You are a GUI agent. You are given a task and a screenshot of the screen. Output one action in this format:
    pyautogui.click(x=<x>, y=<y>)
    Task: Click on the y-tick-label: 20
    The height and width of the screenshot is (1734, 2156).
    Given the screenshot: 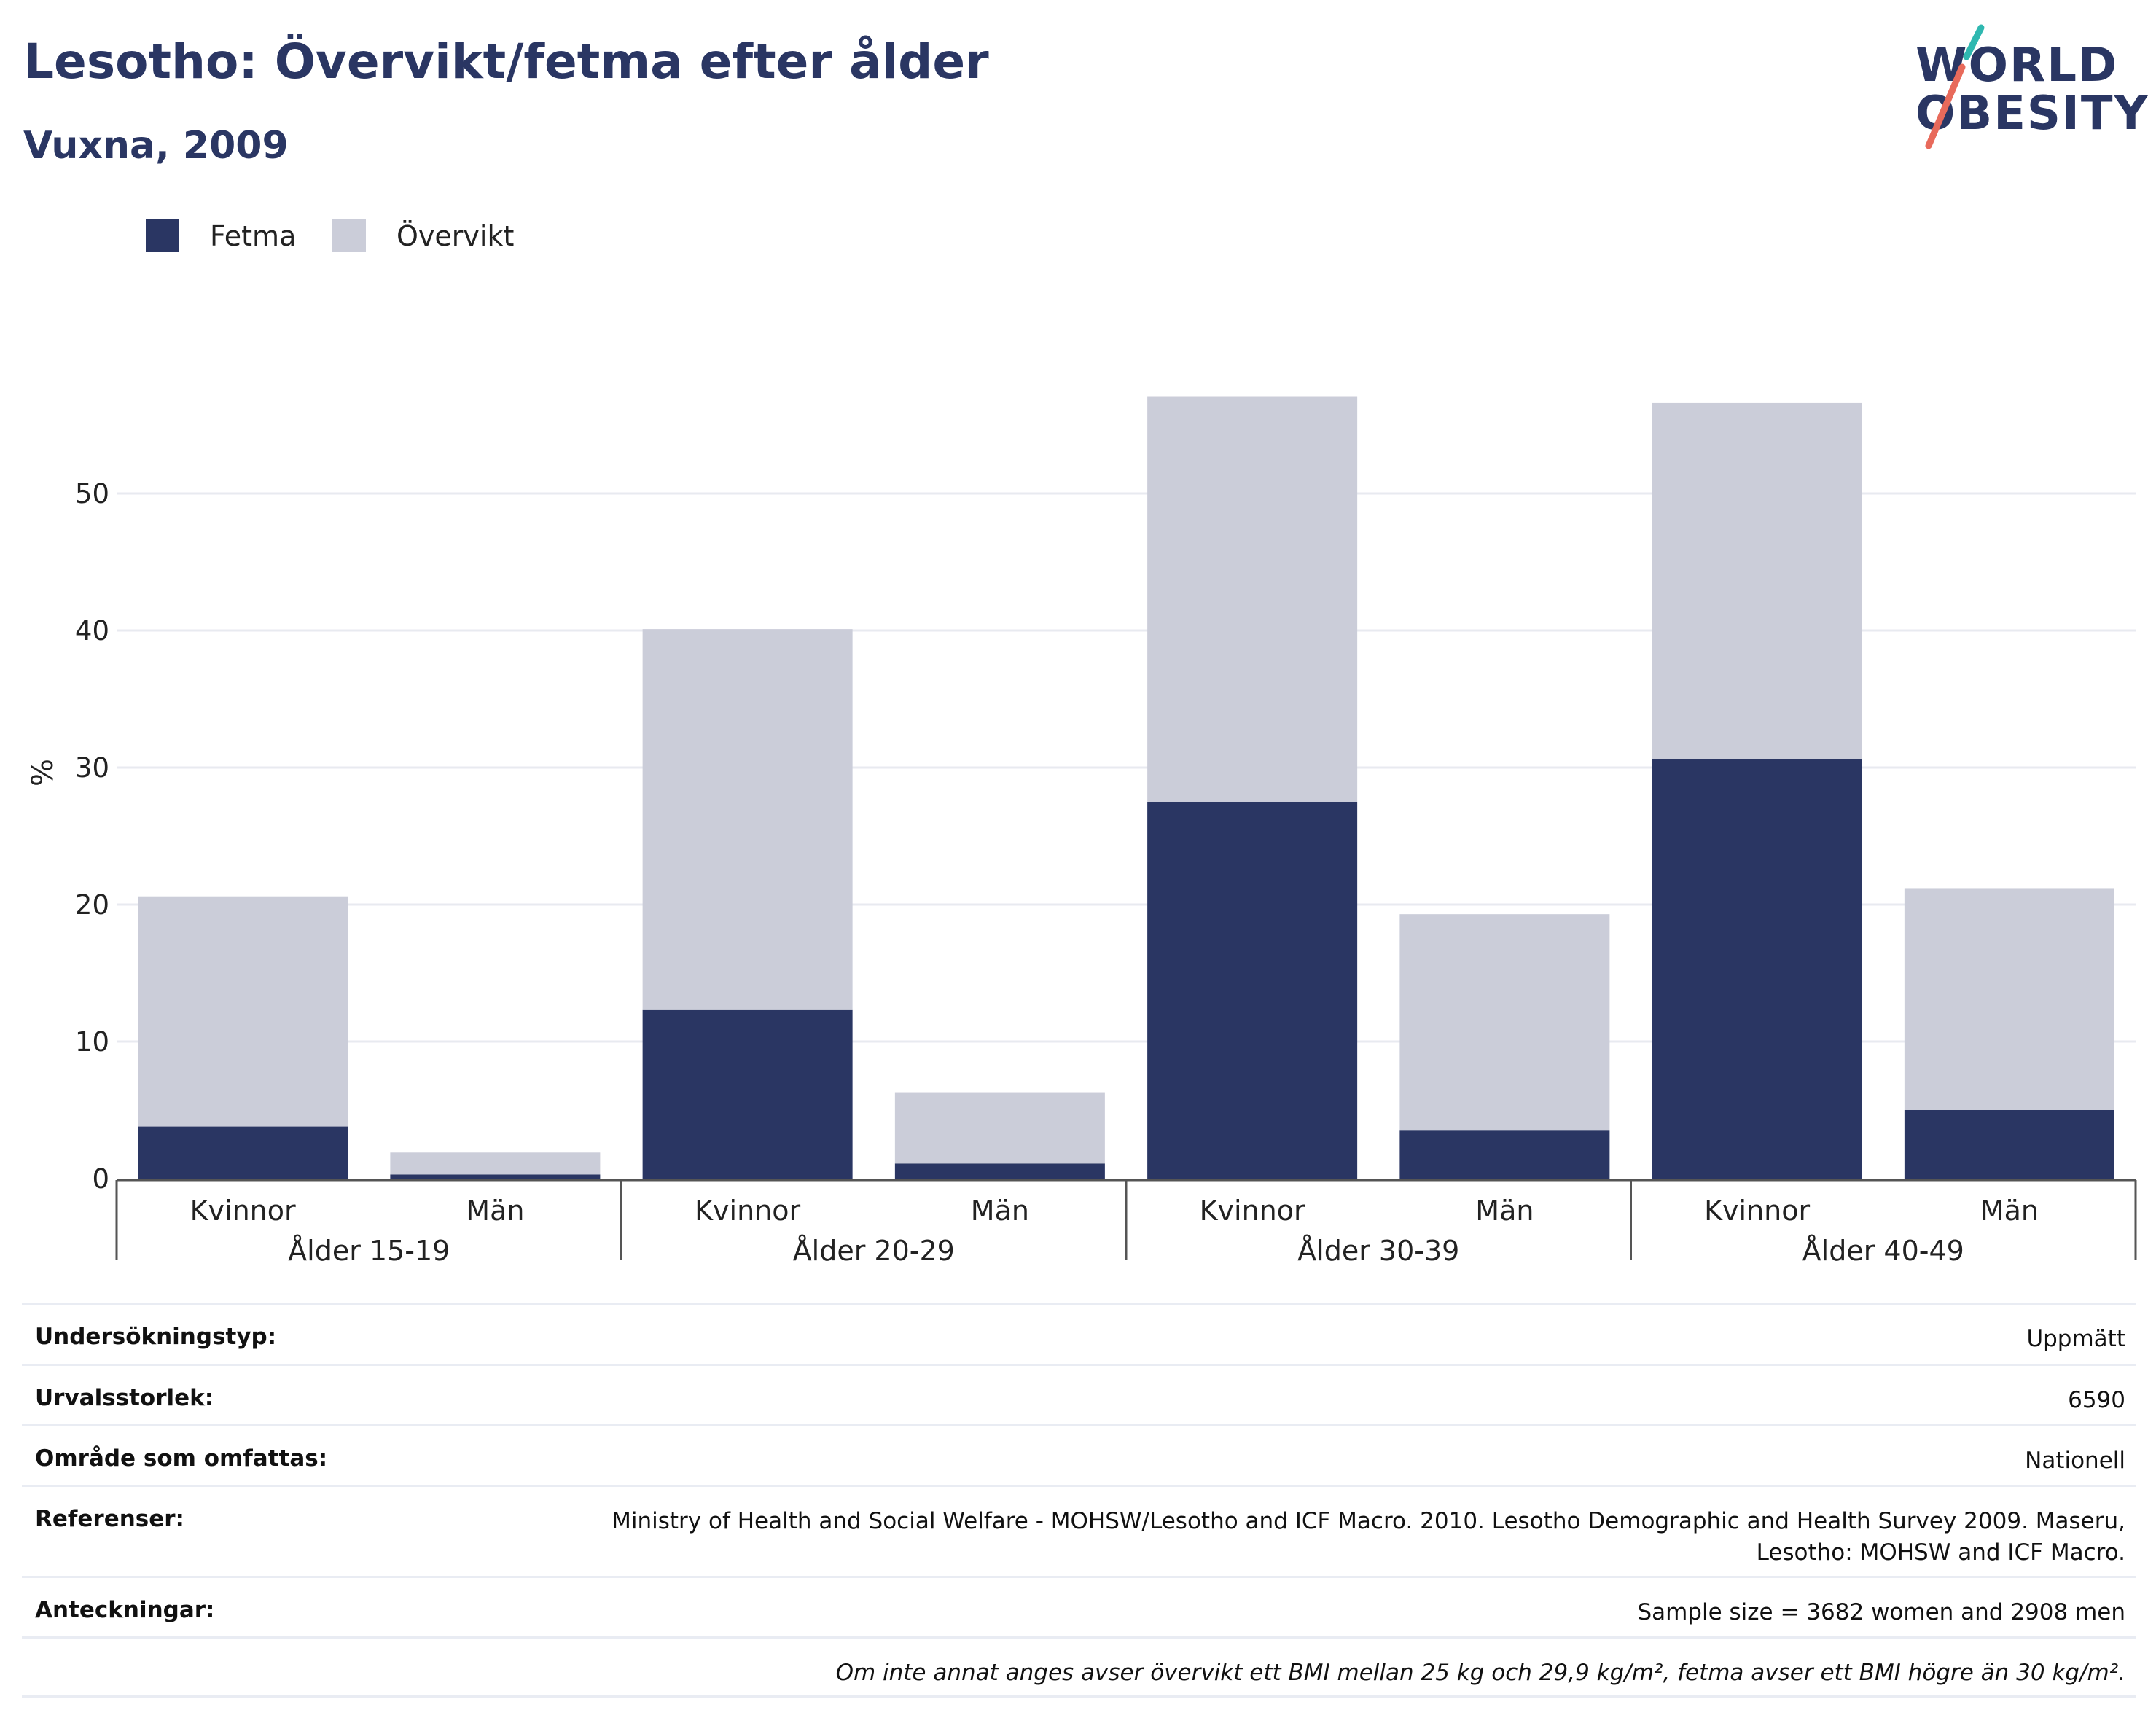 What is the action you would take?
    pyautogui.click(x=92, y=905)
    